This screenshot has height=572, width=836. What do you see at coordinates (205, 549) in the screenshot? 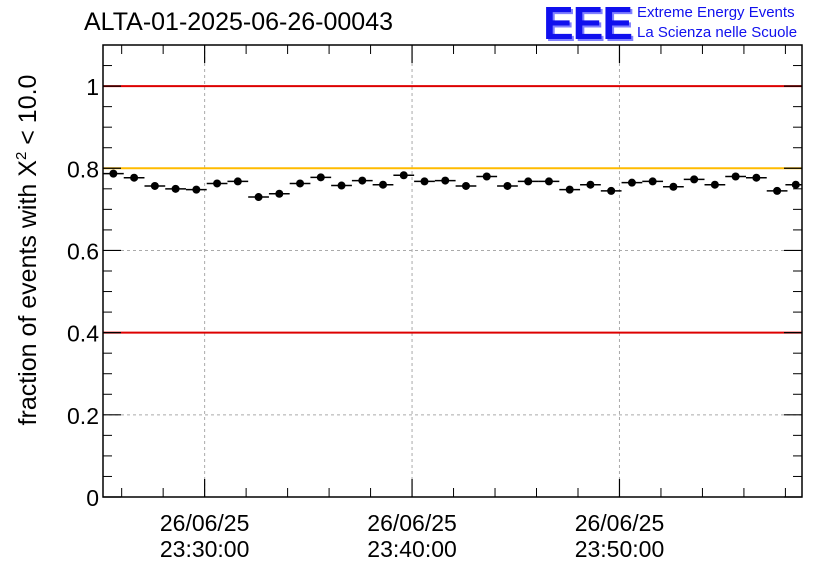
I see `x-tick-label-time: 23:30:00` at bounding box center [205, 549].